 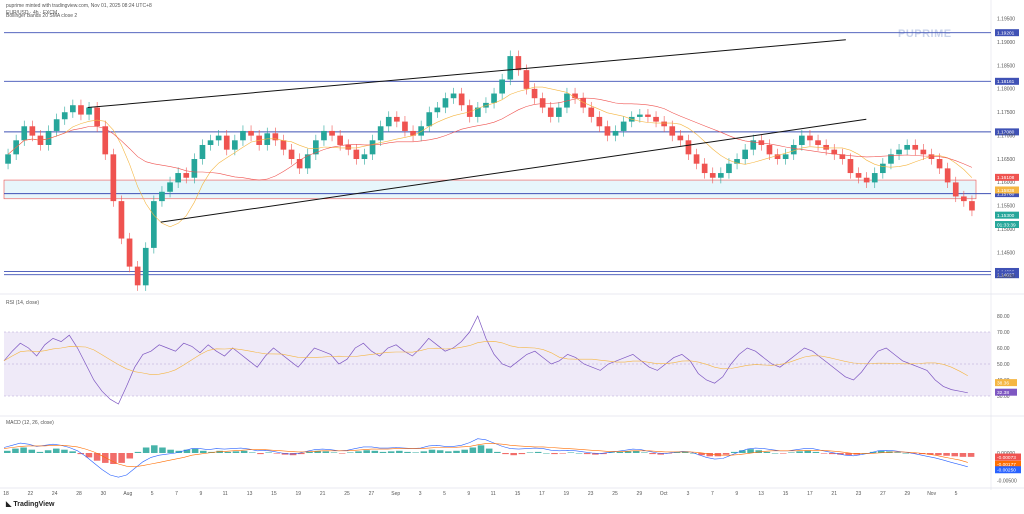 What do you see at coordinates (468, 494) in the screenshot?
I see `time-tick-19: 9` at bounding box center [468, 494].